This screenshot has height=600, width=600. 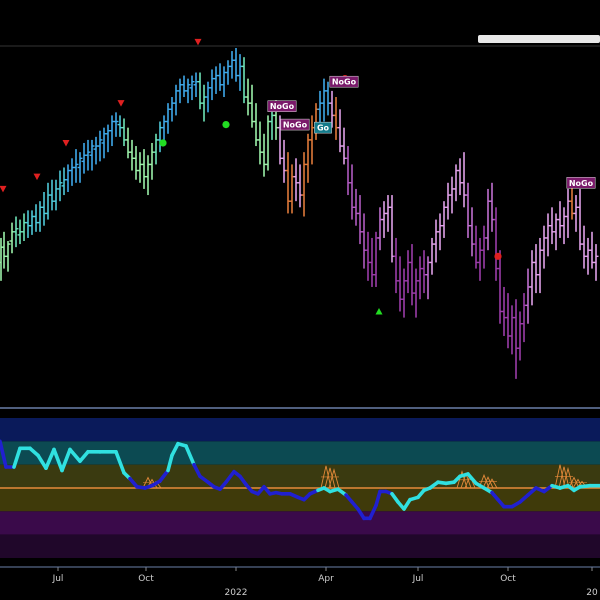 What do you see at coordinates (326, 579) in the screenshot?
I see `x-tick-label: Apr` at bounding box center [326, 579].